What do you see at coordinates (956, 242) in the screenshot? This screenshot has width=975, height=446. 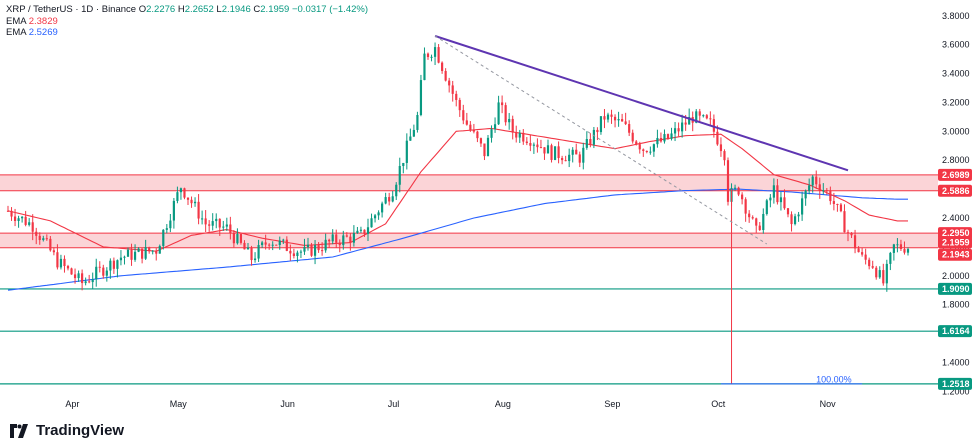 I see `price-tag-label-4: 2.1959` at bounding box center [956, 242].